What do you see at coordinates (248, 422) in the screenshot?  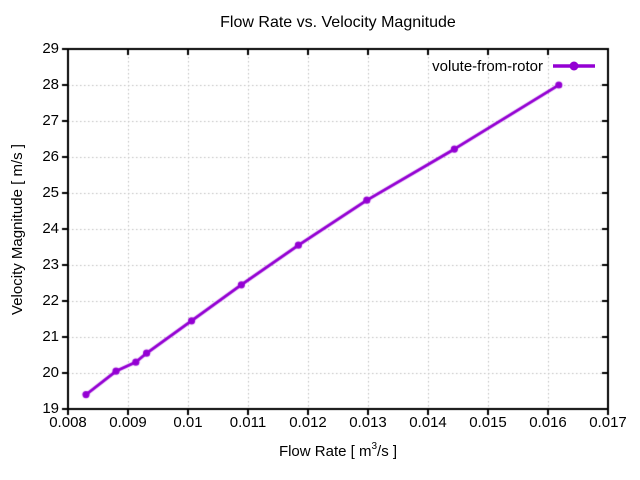 I see `x-tick-label: 0.011` at bounding box center [248, 422].